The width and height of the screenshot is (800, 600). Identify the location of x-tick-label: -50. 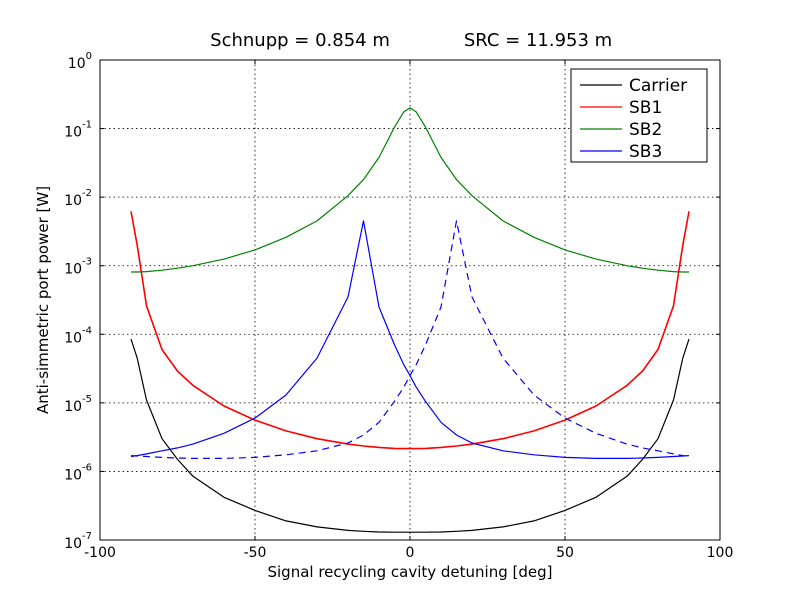
(255, 553).